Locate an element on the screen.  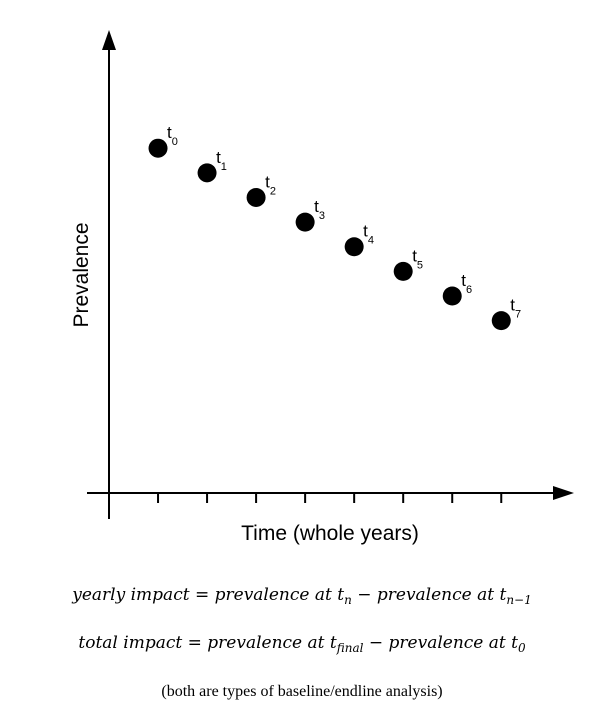
point-label-t0: t0 is located at coordinates (172, 135).